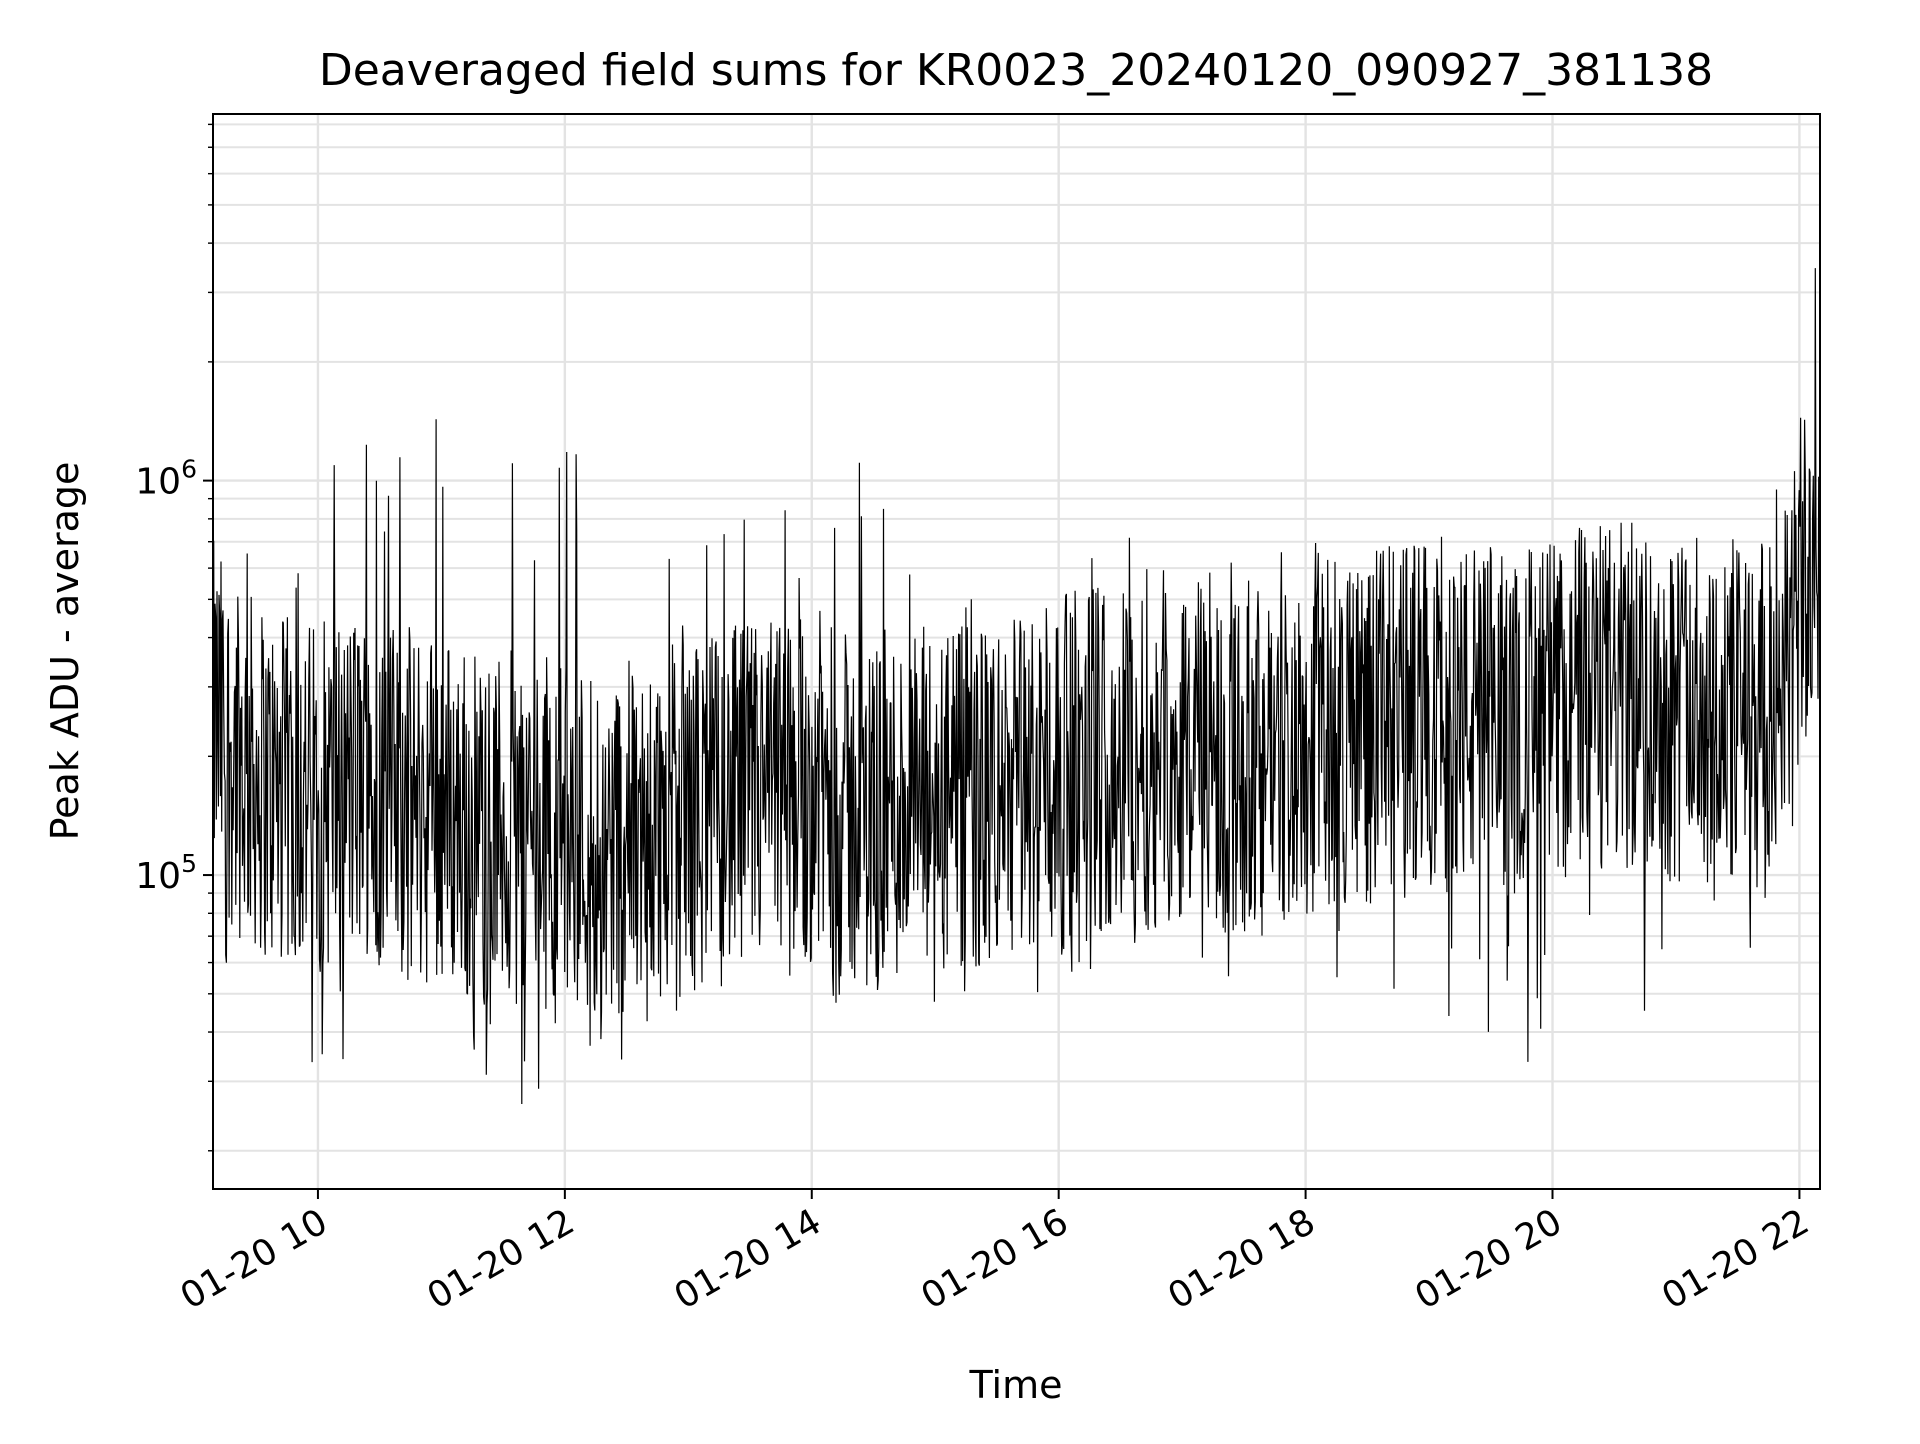  I want to click on y-tick-label: 10⁶, so click(166, 479).